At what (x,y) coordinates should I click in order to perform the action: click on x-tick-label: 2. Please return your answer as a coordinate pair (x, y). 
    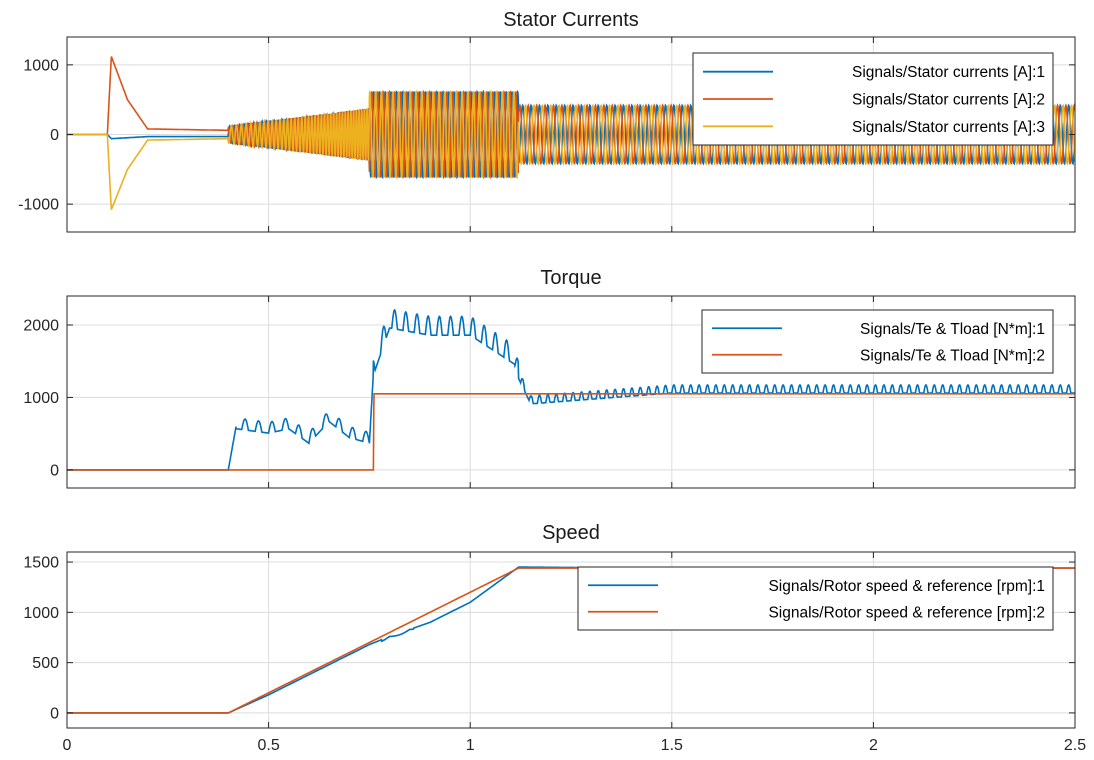
    Looking at the image, I should click on (873, 745).